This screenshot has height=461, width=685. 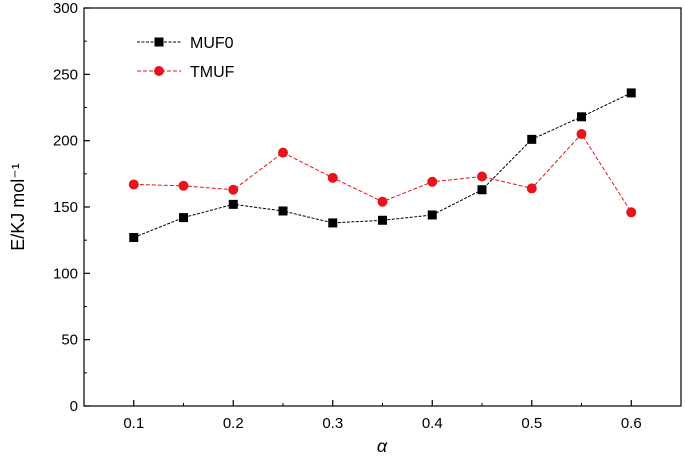 I want to click on series-tmuf, so click(x=382, y=173).